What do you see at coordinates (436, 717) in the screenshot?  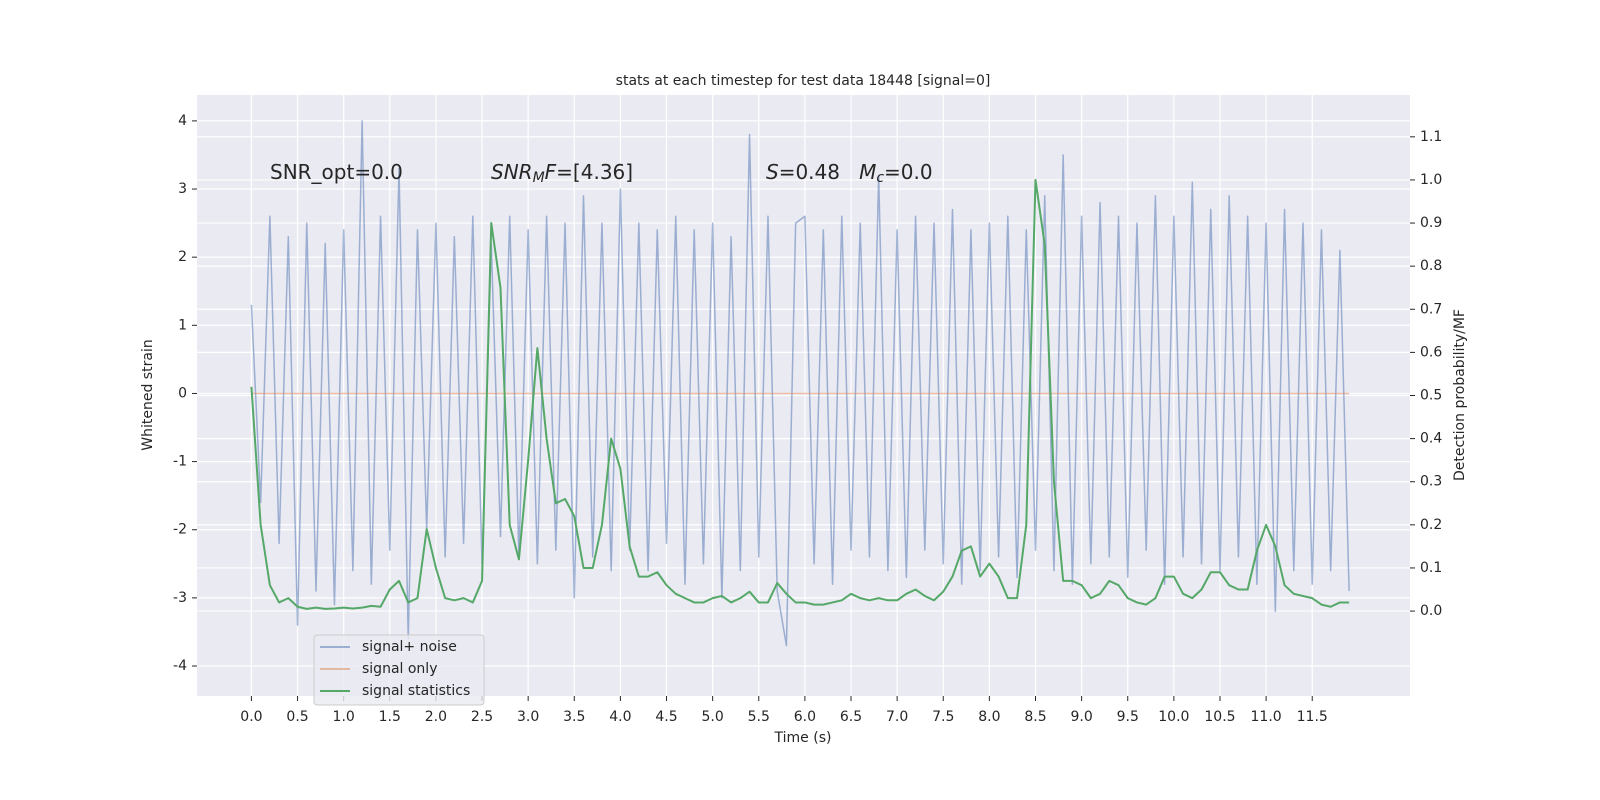 I see `x-tick-label: 2.0` at bounding box center [436, 717].